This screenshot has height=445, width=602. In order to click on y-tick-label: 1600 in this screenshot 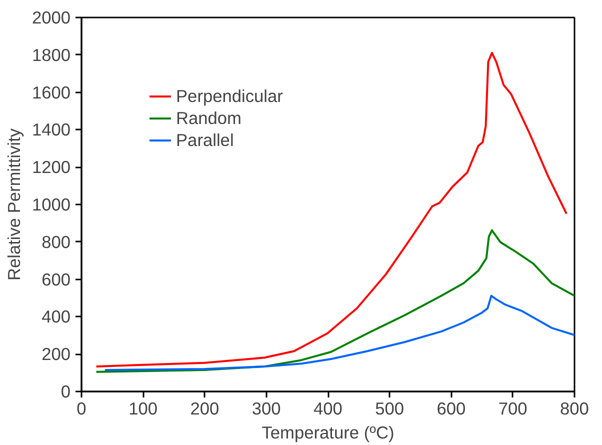, I will do `click(51, 92)`.